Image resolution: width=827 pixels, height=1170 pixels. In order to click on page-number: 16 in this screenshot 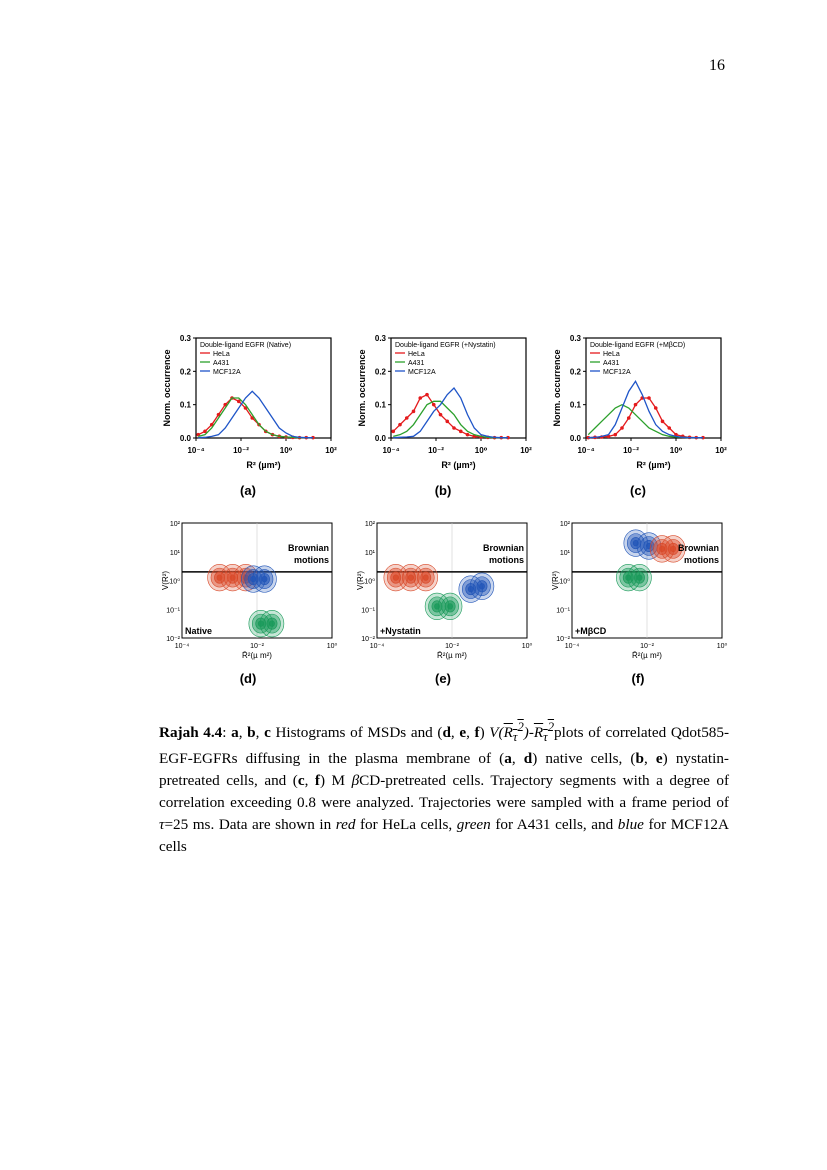, I will do `click(717, 65)`.